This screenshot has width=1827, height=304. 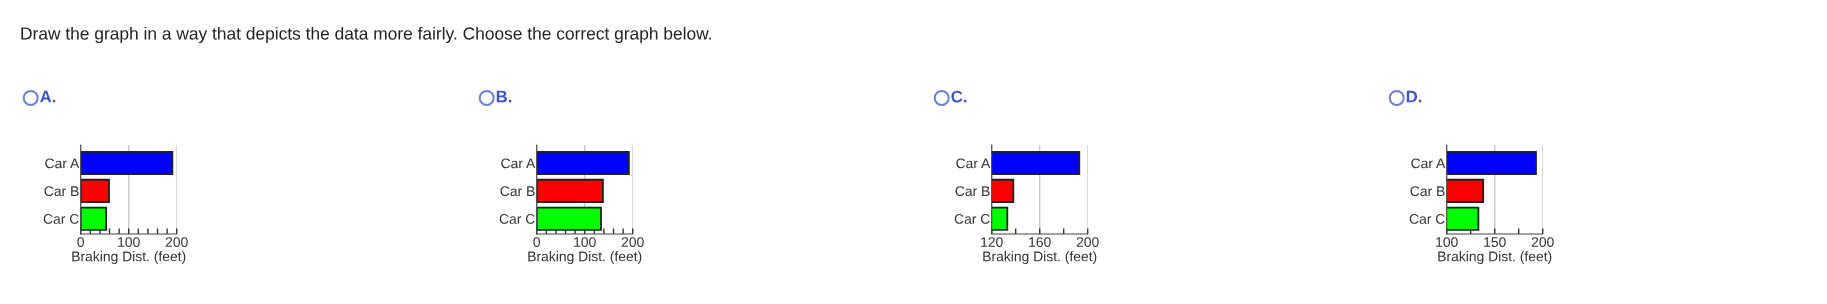 What do you see at coordinates (366, 35) in the screenshot?
I see `text: Draw the graph in a way that depicts the data more fairly. Choose the correct graph below.` at bounding box center [366, 35].